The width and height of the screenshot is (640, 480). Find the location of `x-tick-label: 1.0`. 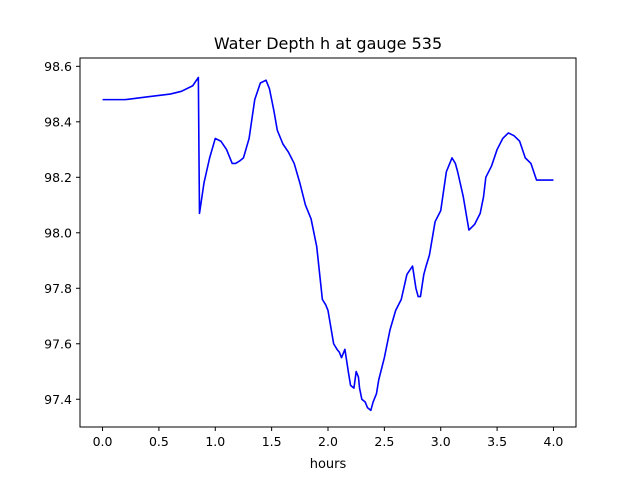

x-tick-label: 1.0 is located at coordinates (215, 441).